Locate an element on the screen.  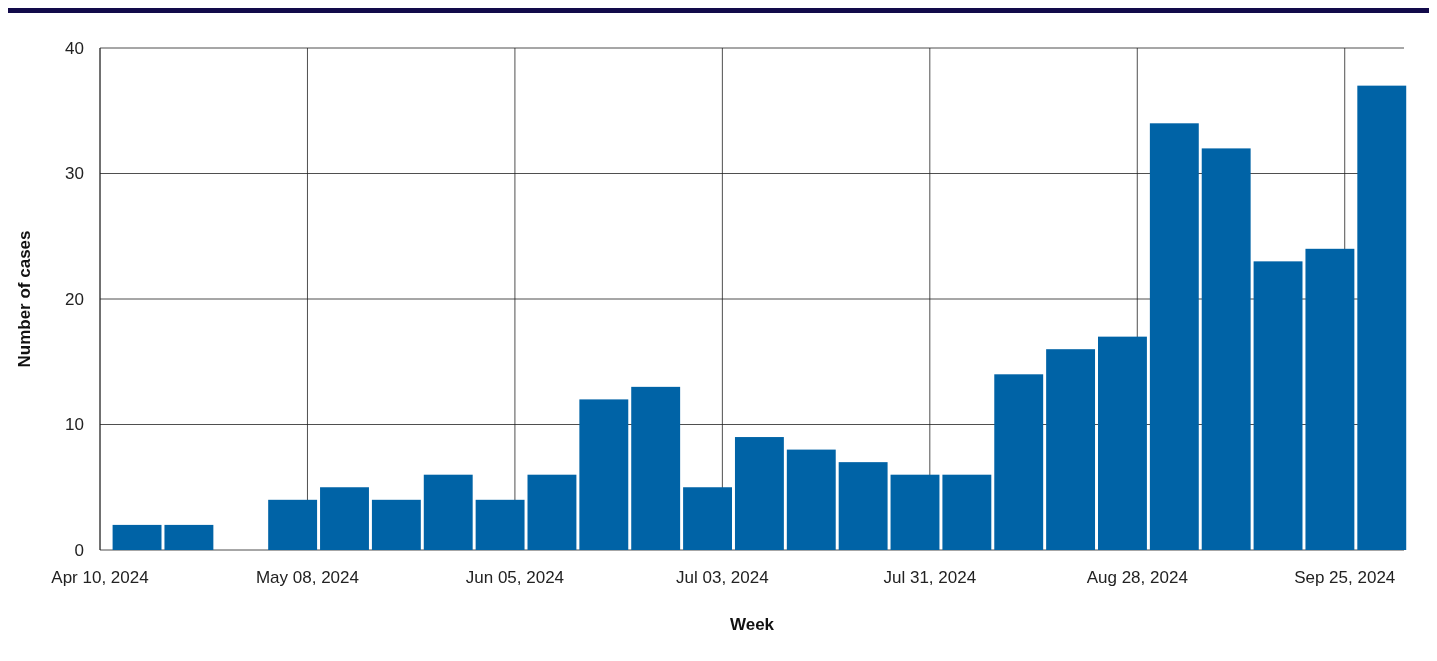
x-tick-label: Aug 28, 2024 is located at coordinates (1137, 577).